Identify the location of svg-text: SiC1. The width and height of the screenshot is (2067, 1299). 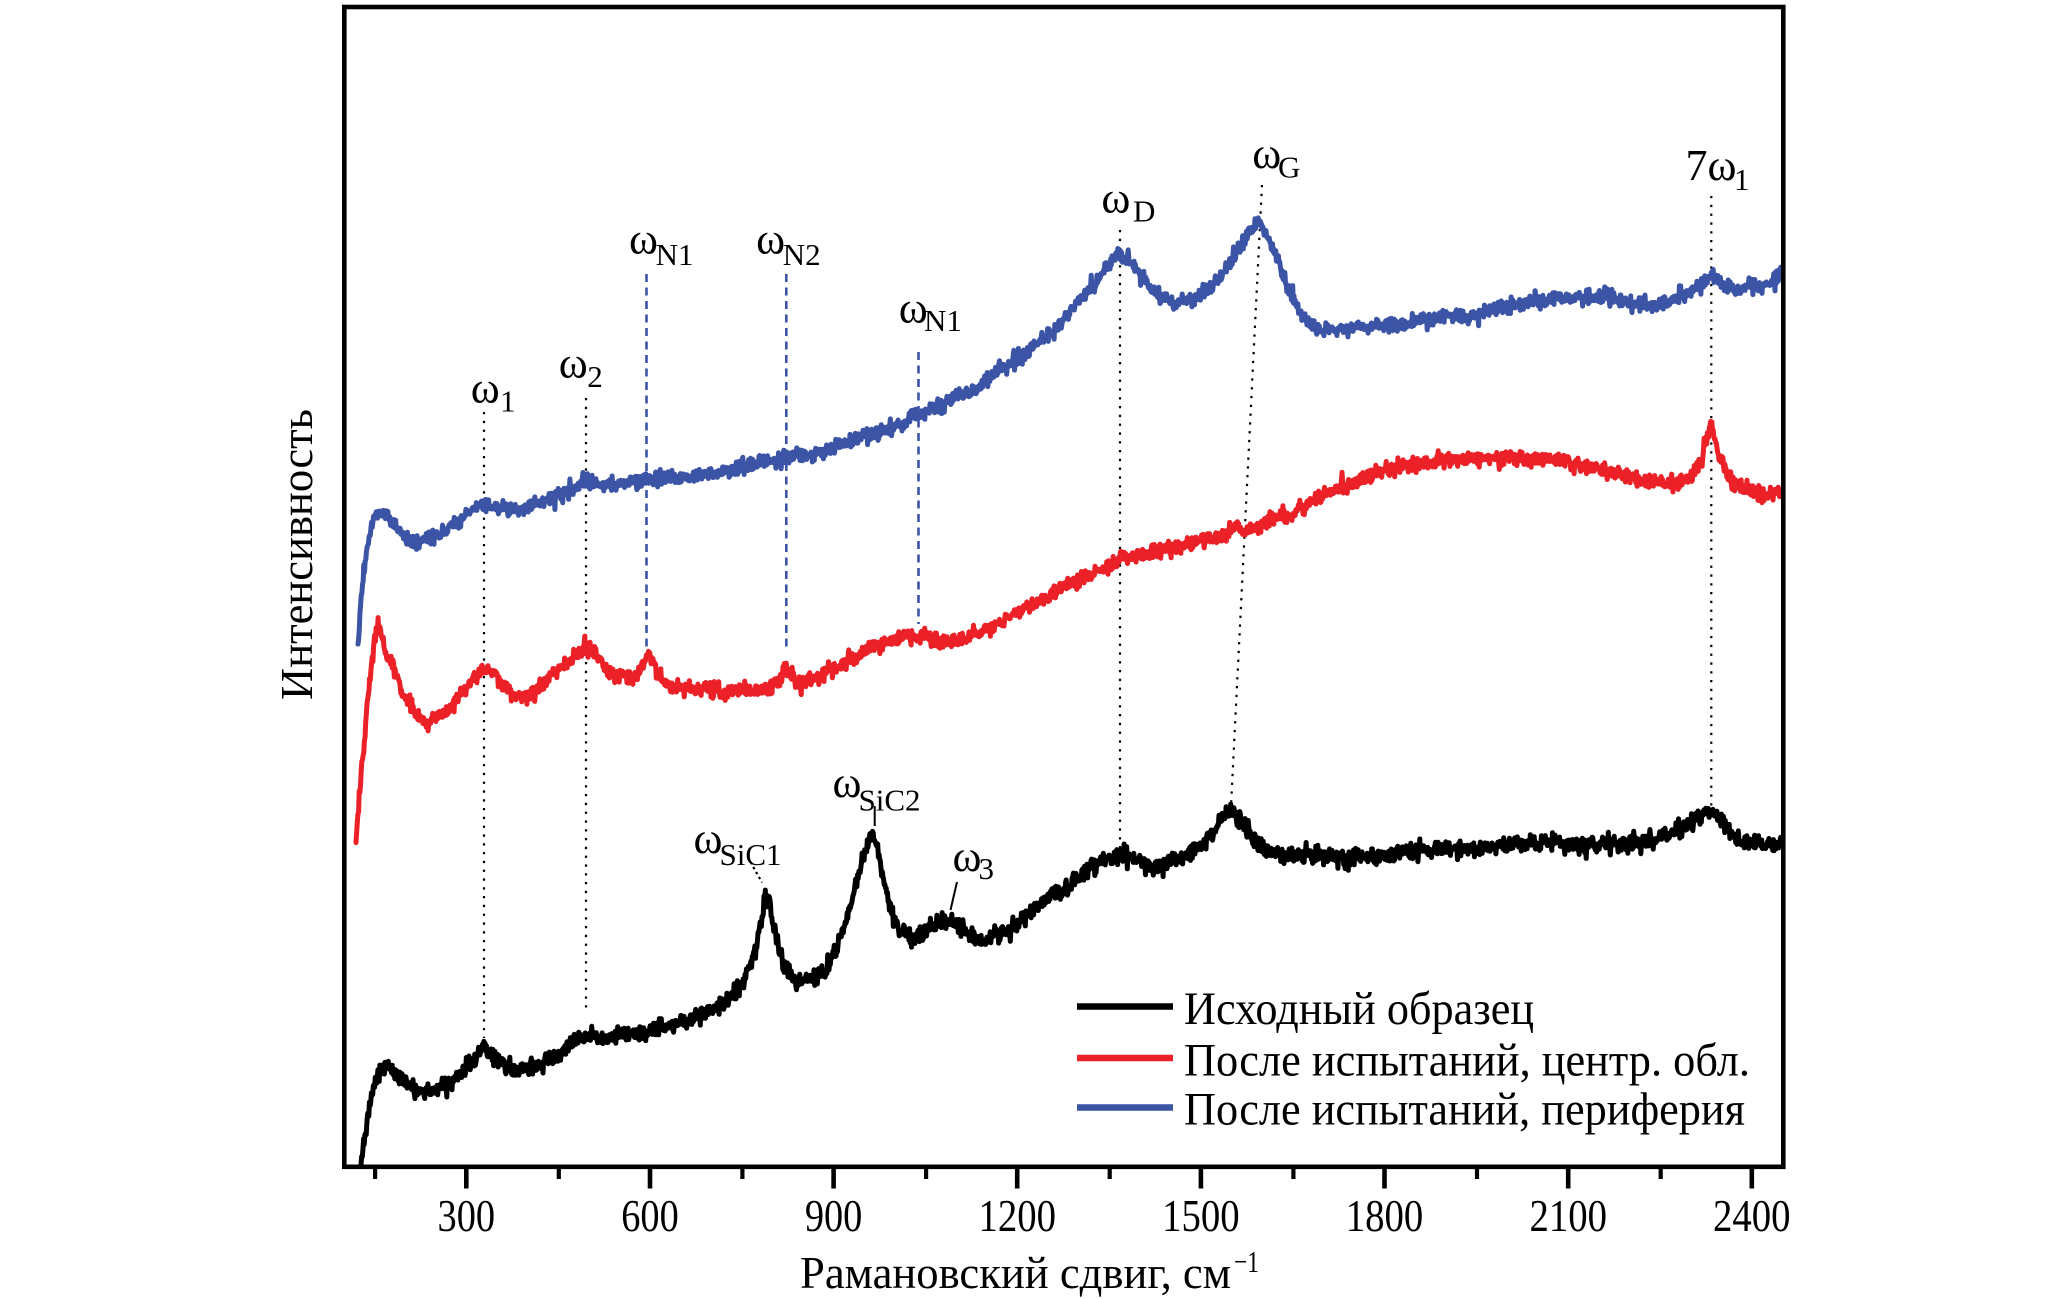
(751, 854).